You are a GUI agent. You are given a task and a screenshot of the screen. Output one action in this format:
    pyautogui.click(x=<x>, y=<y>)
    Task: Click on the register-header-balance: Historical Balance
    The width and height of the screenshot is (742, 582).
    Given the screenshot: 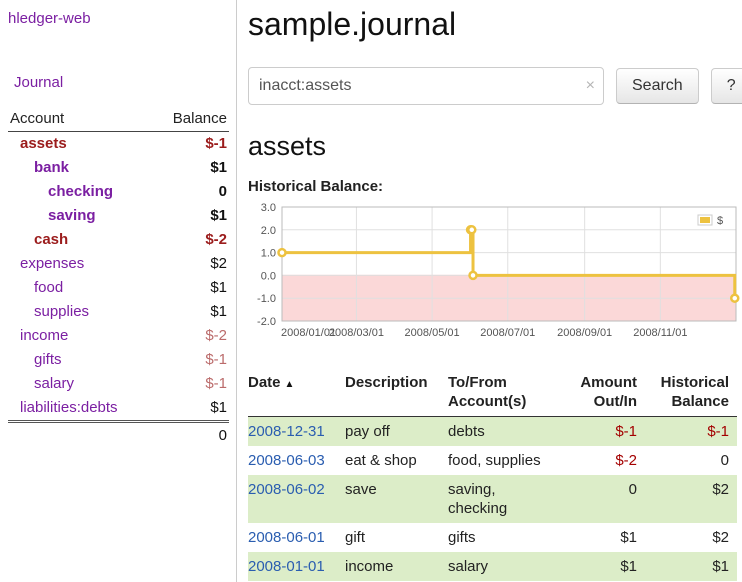 What is the action you would take?
    pyautogui.click(x=691, y=394)
    